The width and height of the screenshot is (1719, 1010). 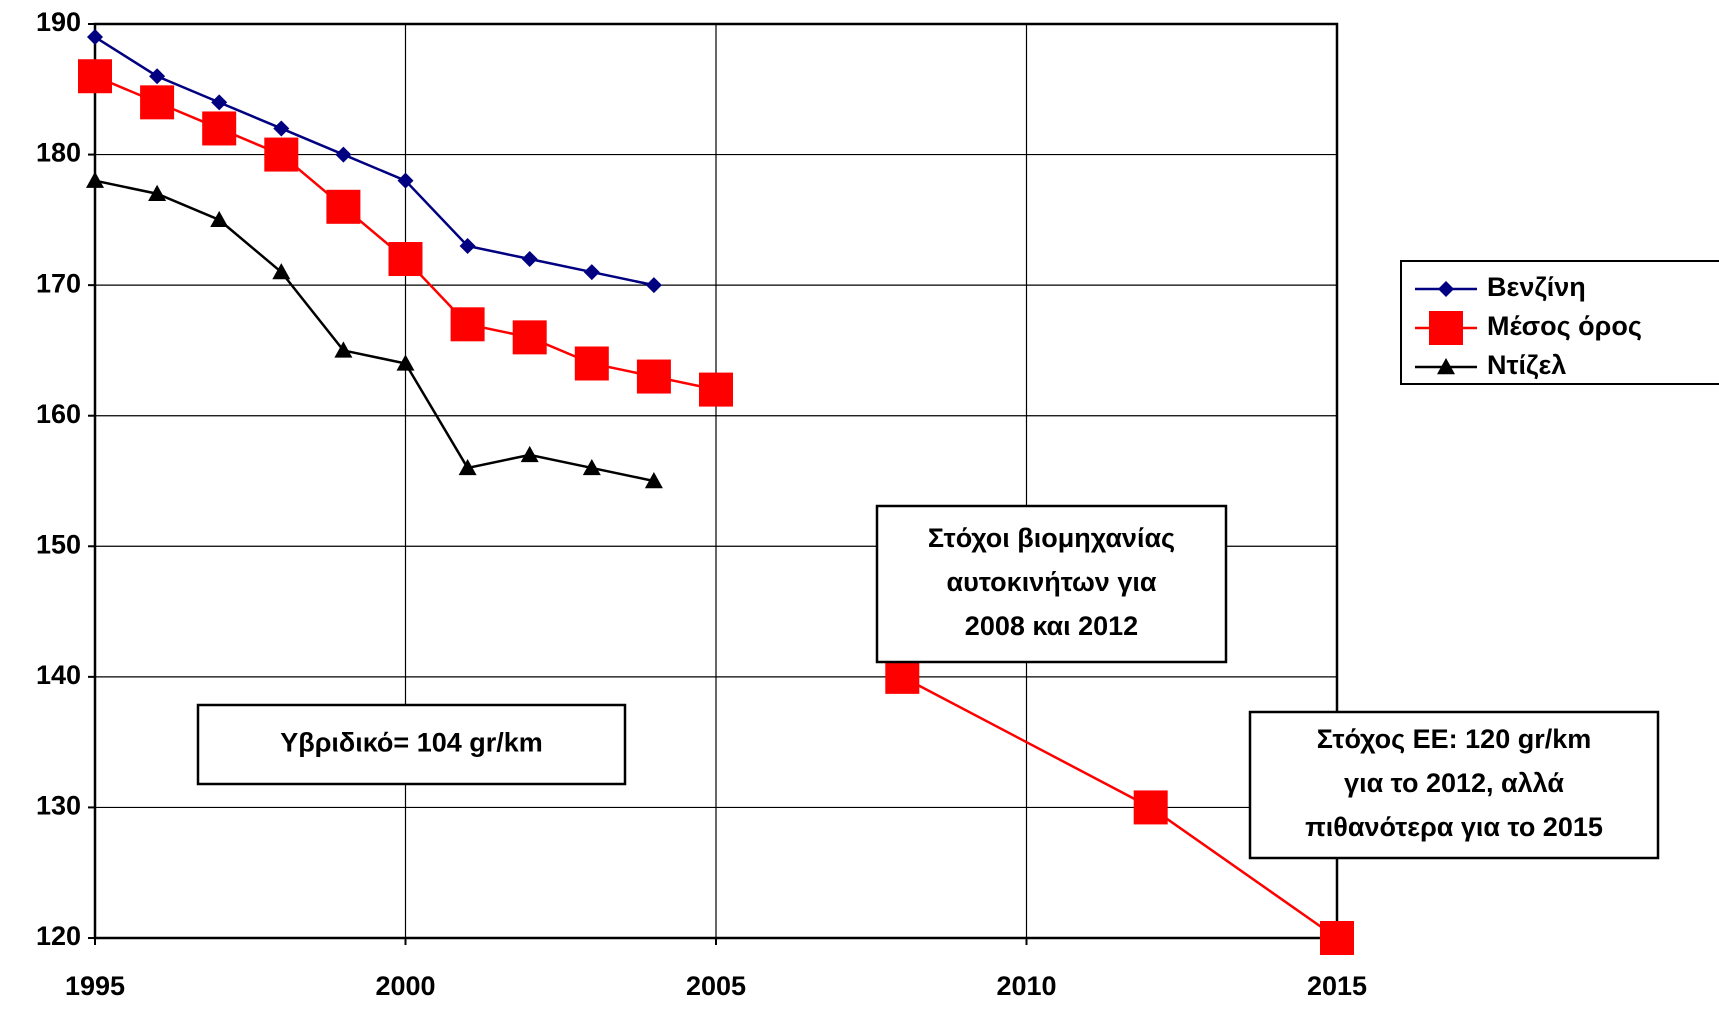 I want to click on annotation-text: Στόχος ΕΕ: 120 gr/km, so click(x=1454, y=739).